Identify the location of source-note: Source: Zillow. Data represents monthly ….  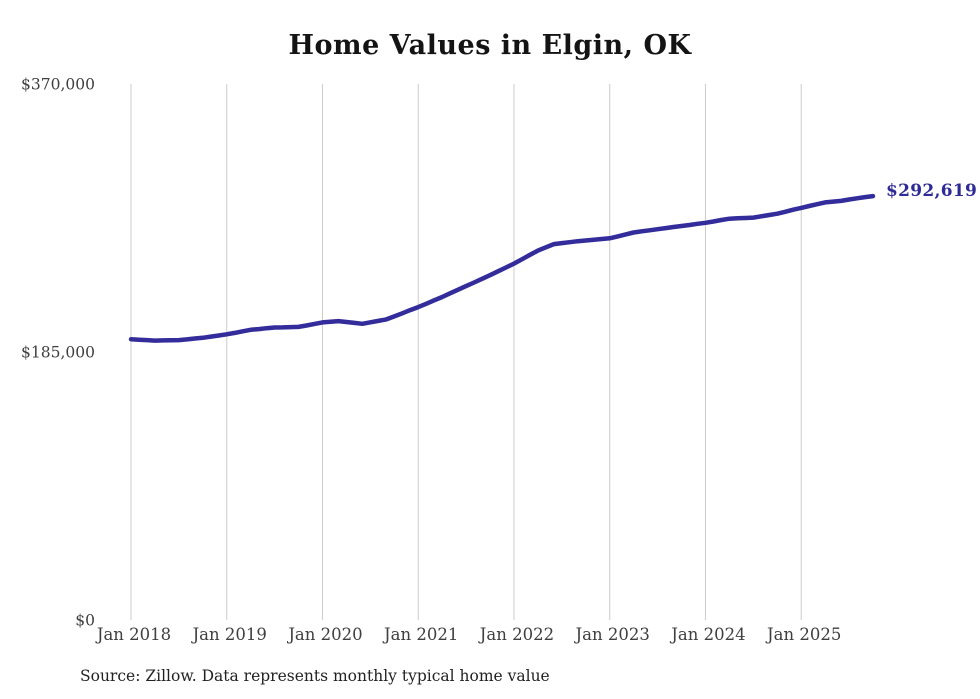
(315, 676).